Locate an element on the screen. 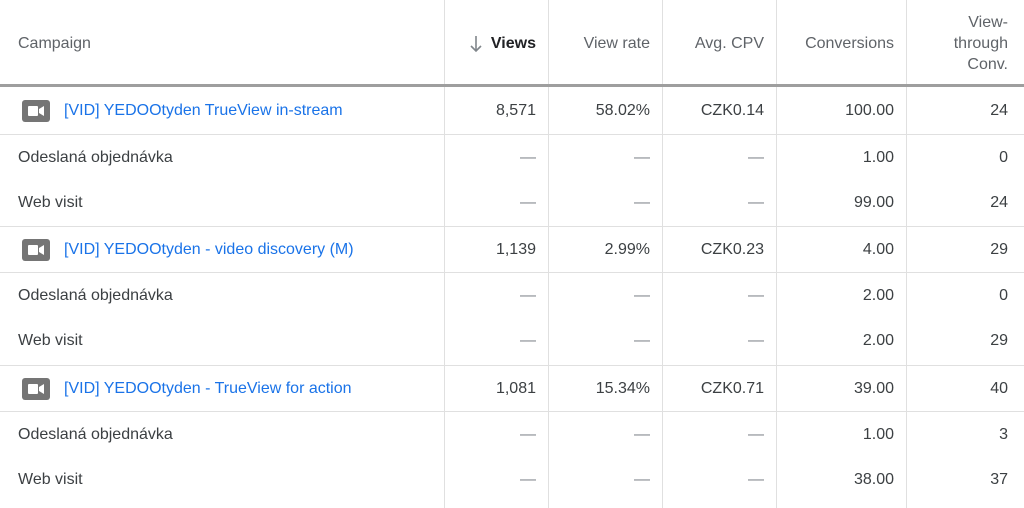  campaign-name-cell: [VID] YEDOOtyden - video discovery (M) is located at coordinates (222, 250).